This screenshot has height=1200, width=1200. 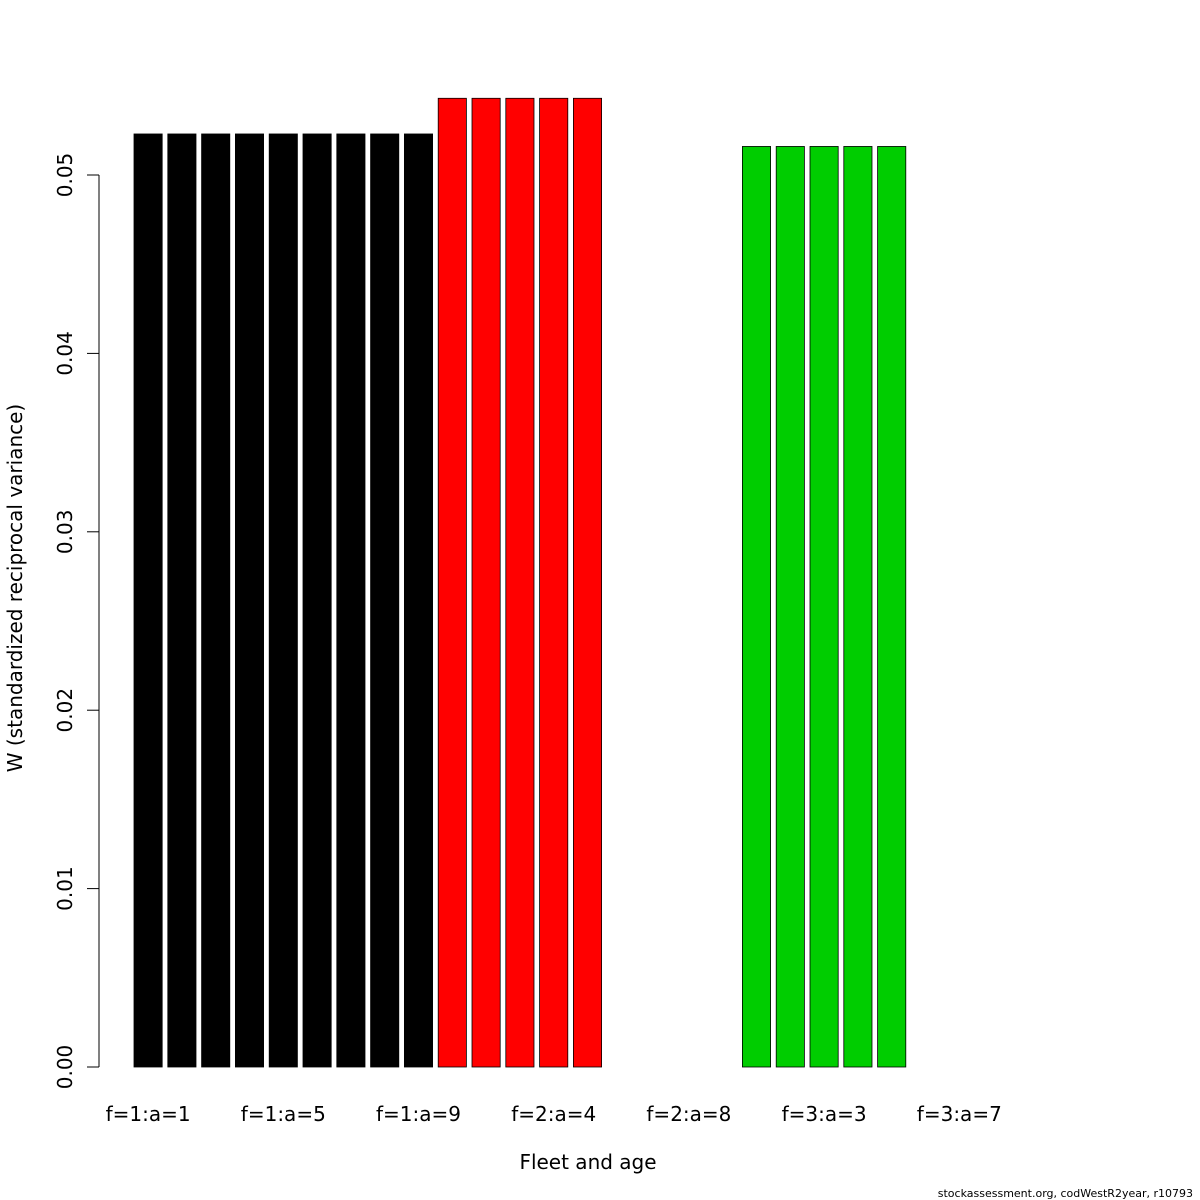 I want to click on x-axis-label: Fleet and age, so click(x=587, y=1162).